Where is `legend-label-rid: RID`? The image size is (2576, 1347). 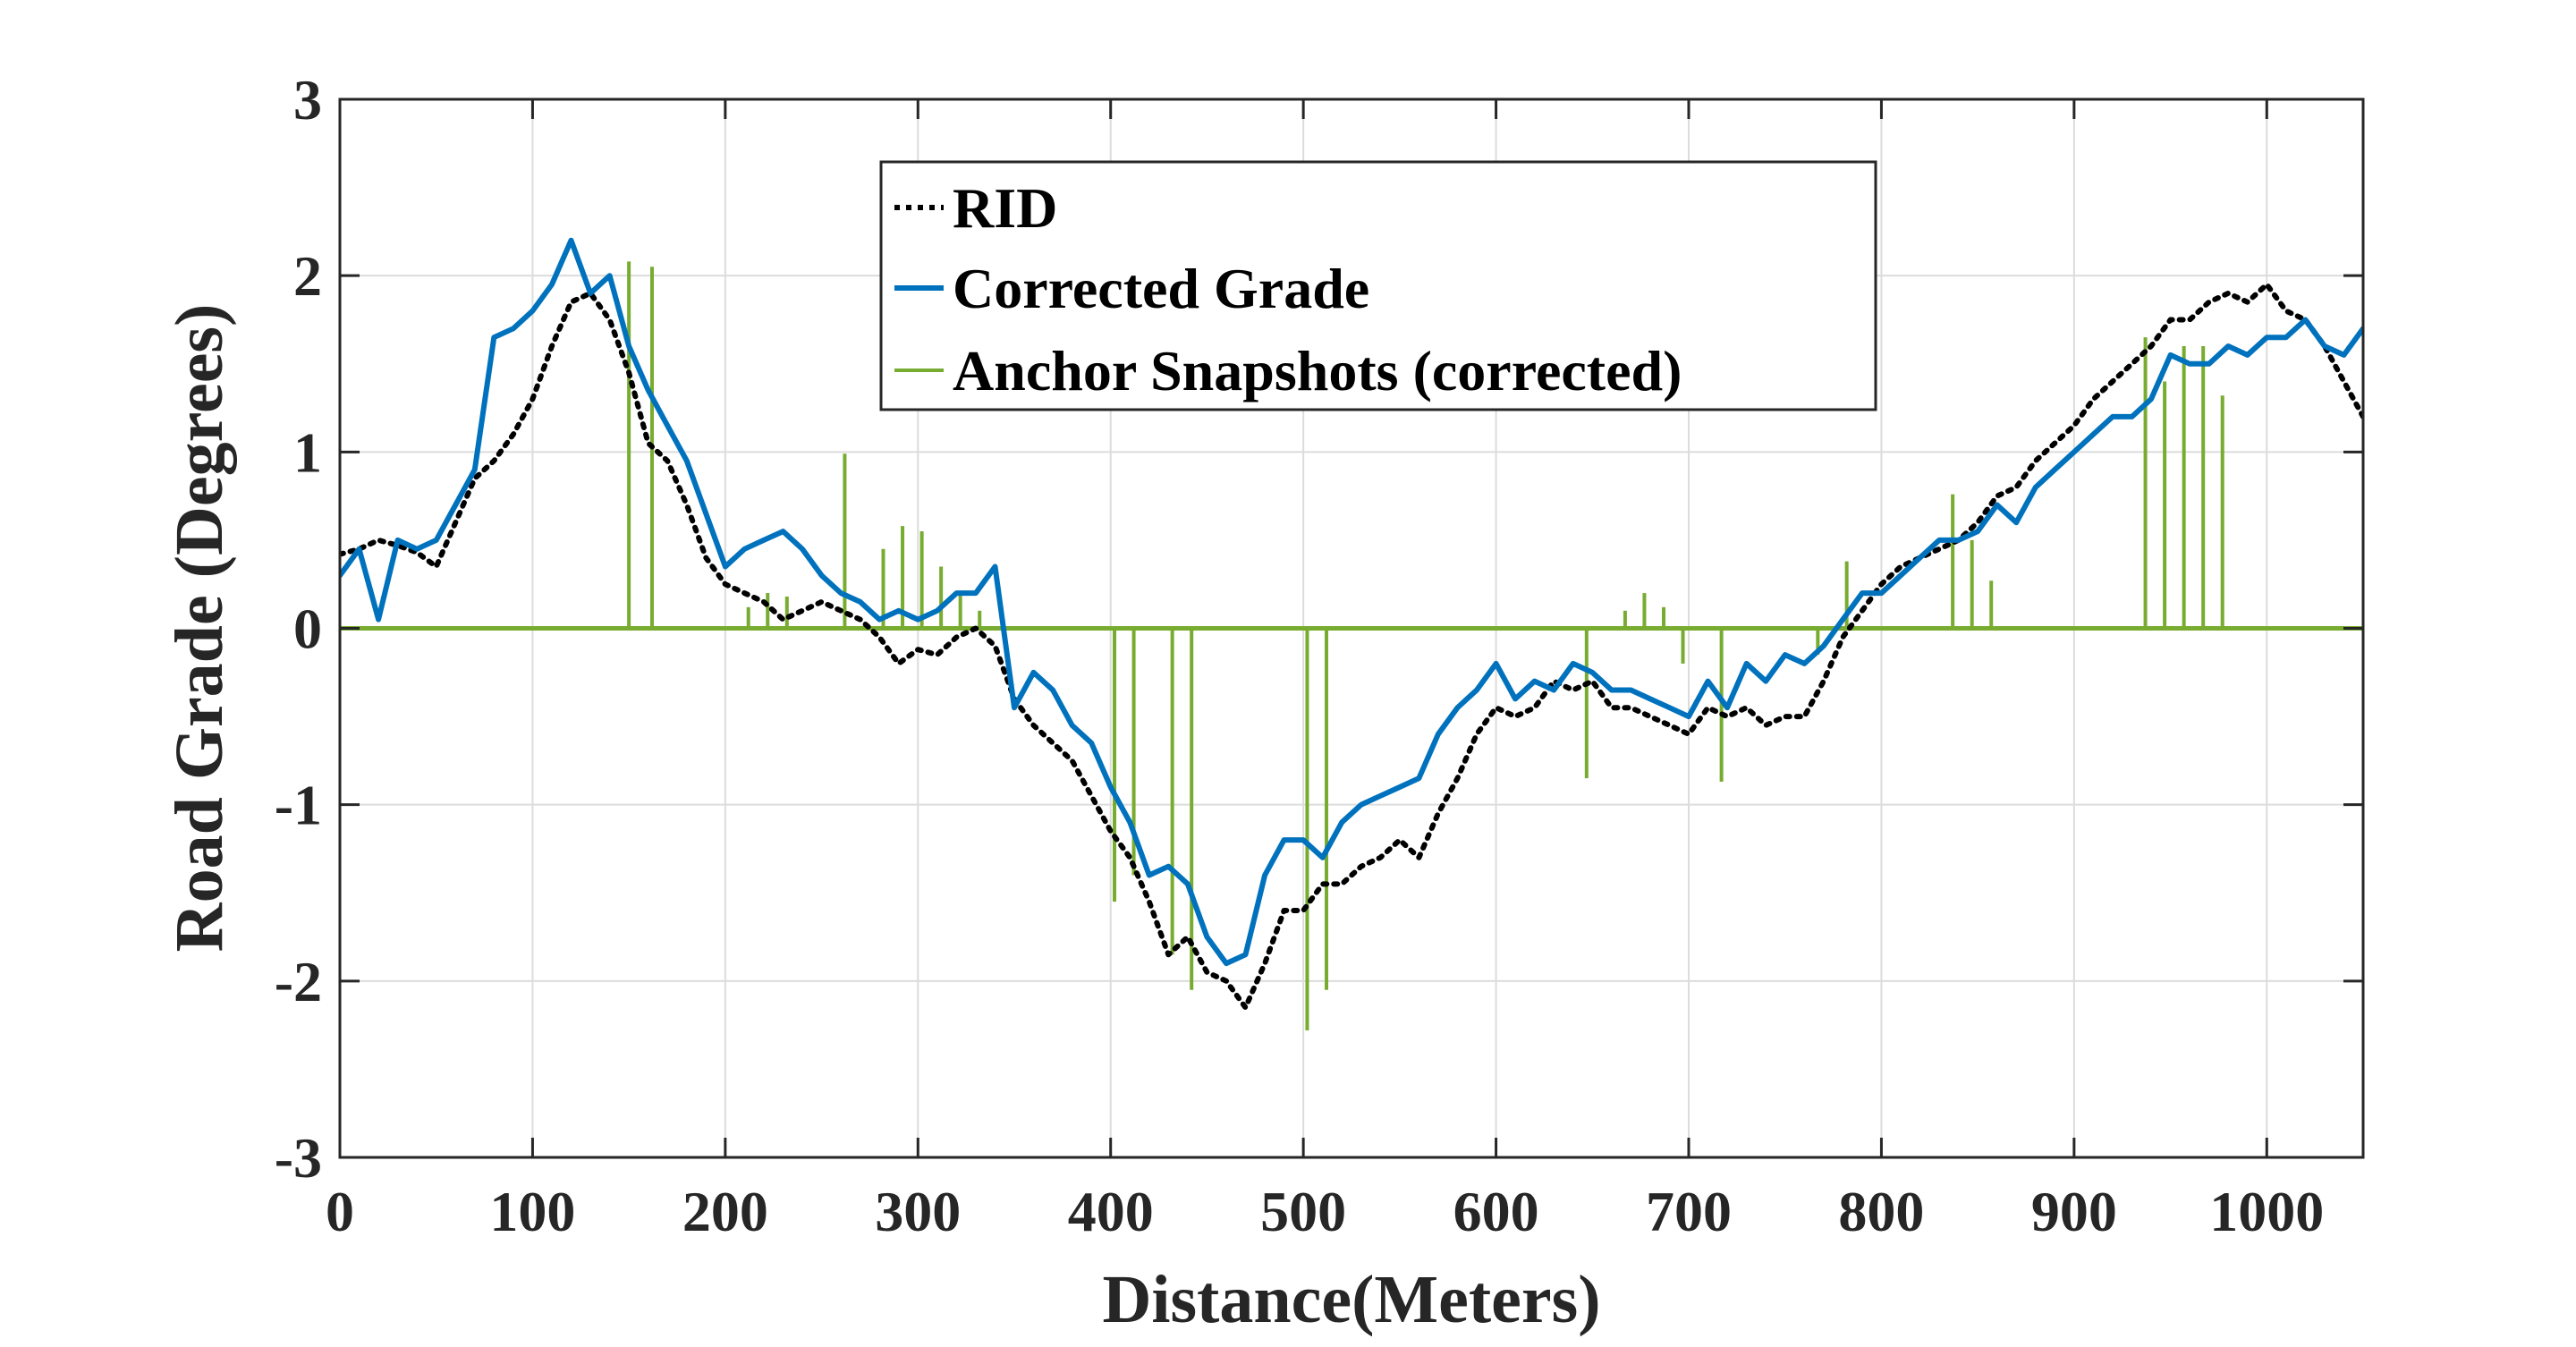 legend-label-rid: RID is located at coordinates (1005, 208).